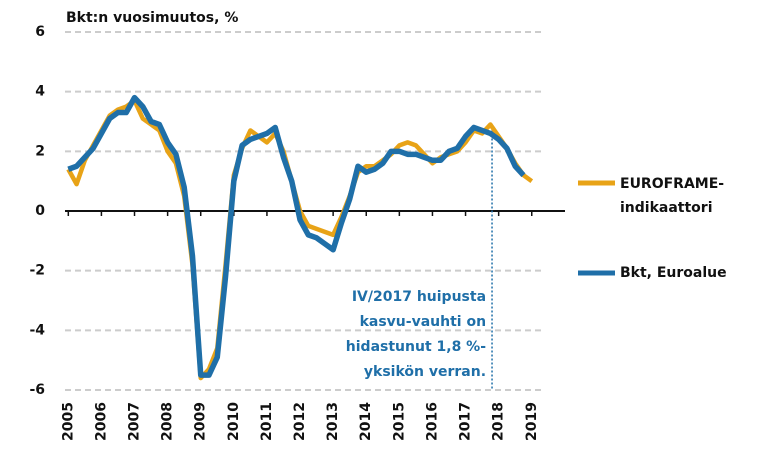  Describe the element at coordinates (673, 273) in the screenshot. I see `legend-label: Bkt, Euroalue` at that location.